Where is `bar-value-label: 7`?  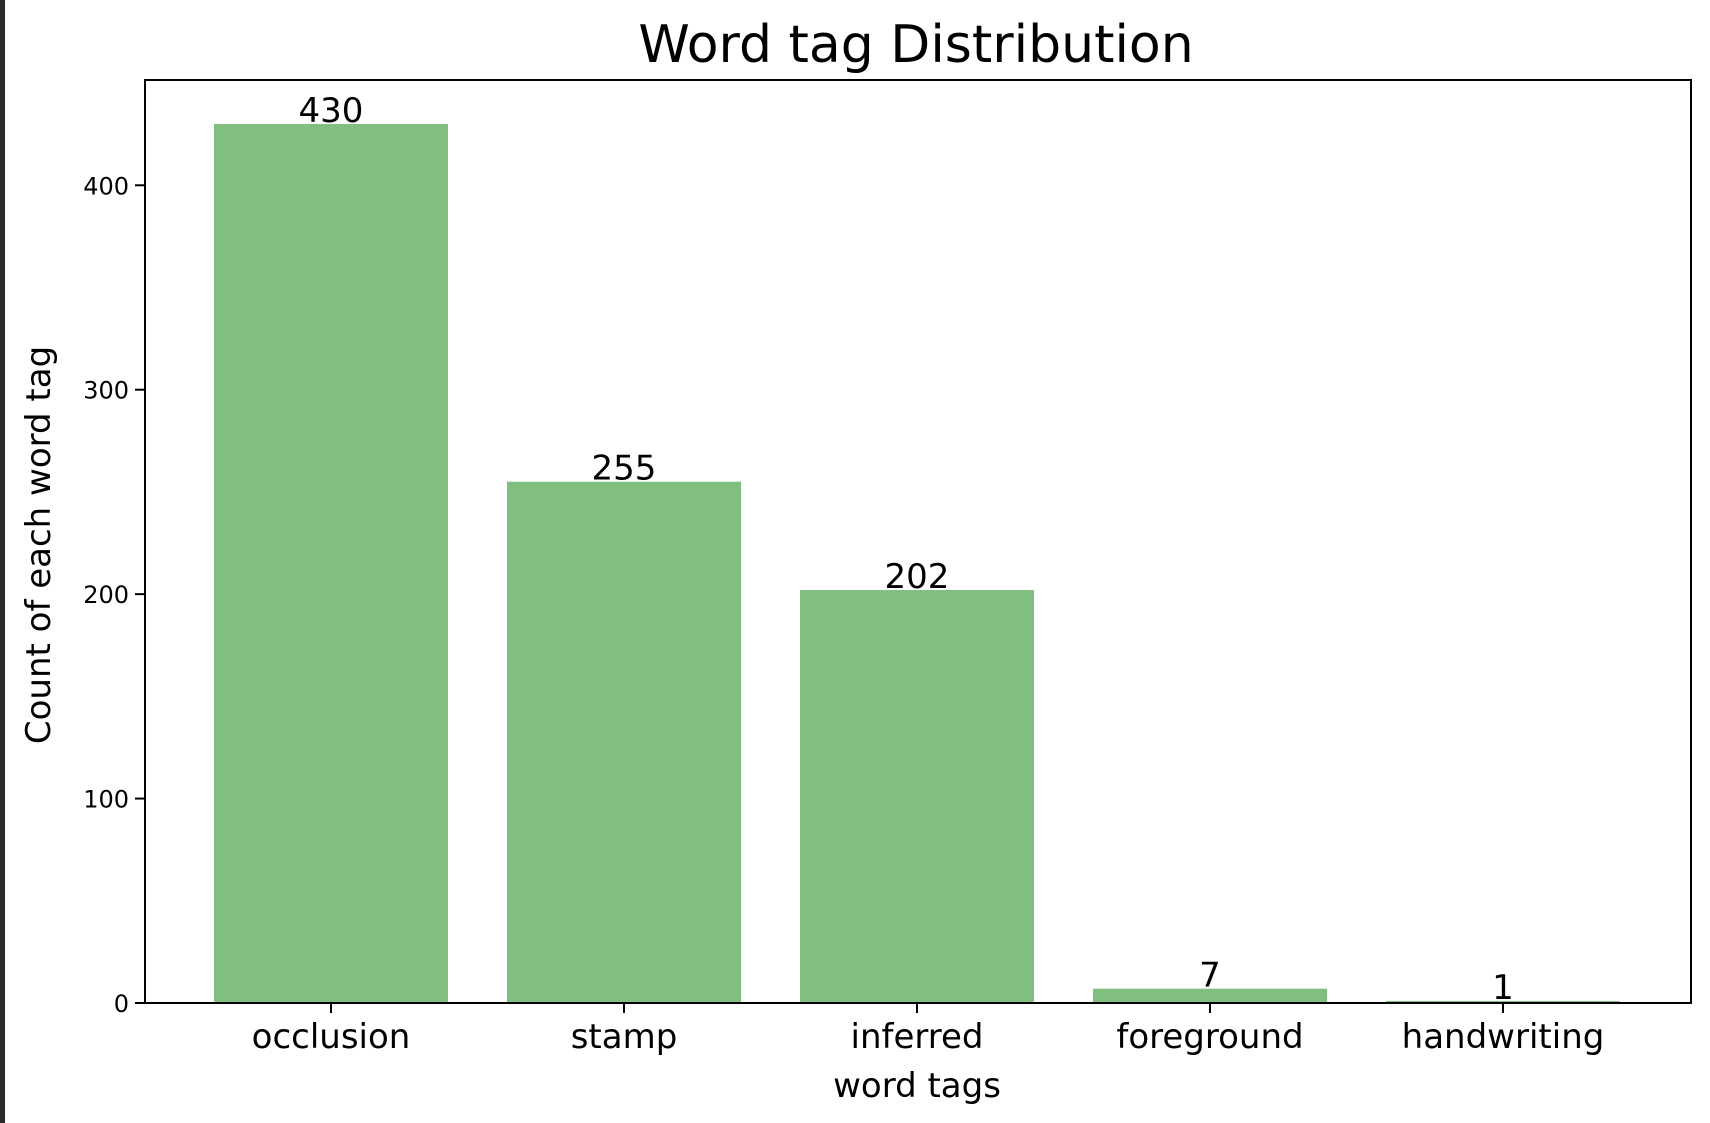
bar-value-label: 7 is located at coordinates (1210, 976).